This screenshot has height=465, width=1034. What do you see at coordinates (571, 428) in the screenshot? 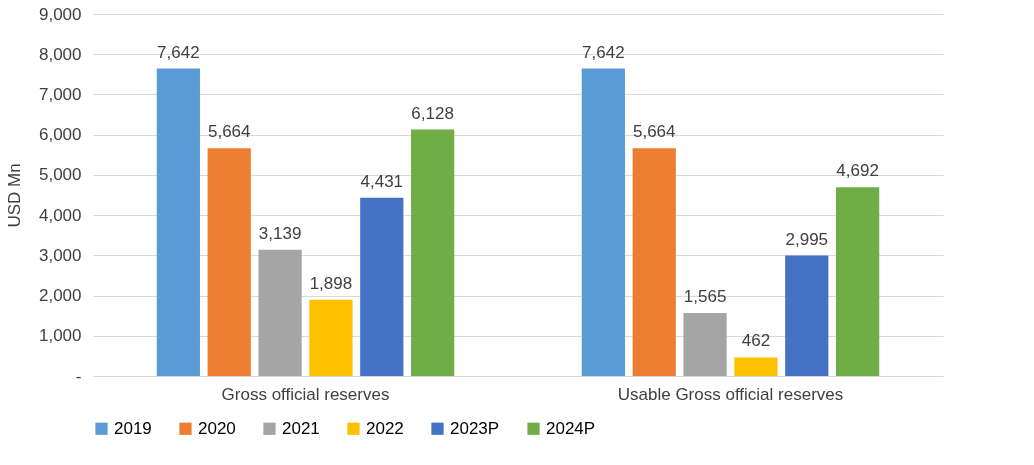
I see `legend-label: 2024P` at bounding box center [571, 428].